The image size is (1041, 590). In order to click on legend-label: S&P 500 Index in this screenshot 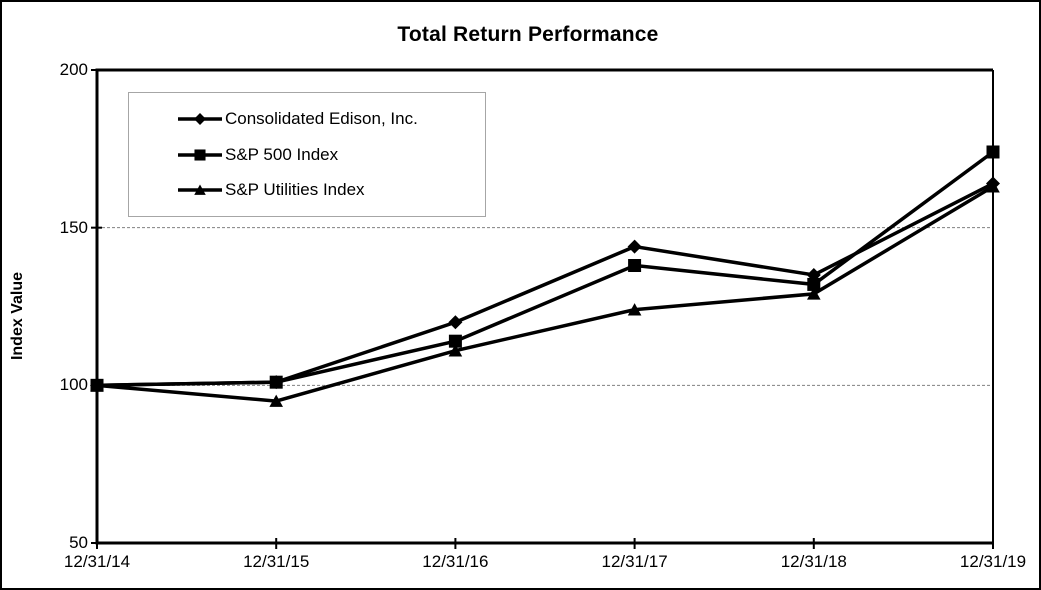, I will do `click(282, 154)`.